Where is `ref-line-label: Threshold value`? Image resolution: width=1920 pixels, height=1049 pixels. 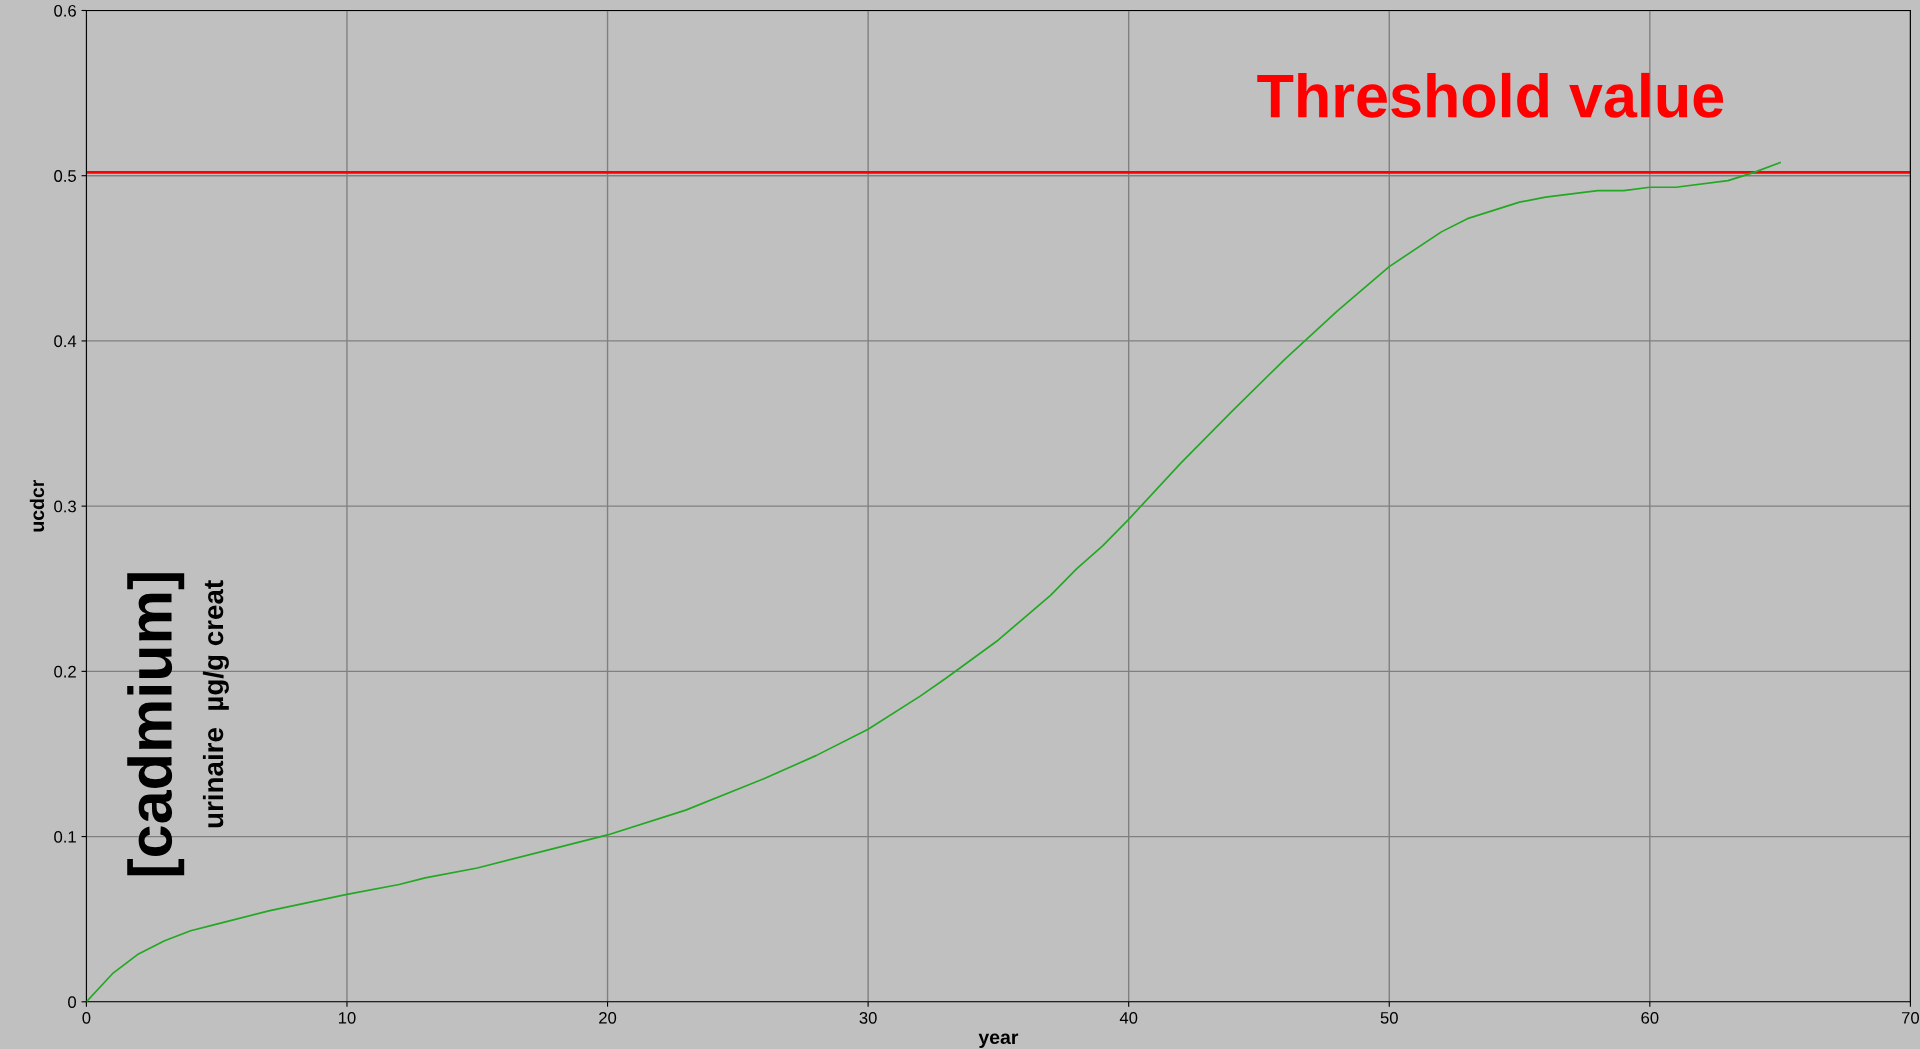 ref-line-label: Threshold value is located at coordinates (1490, 95).